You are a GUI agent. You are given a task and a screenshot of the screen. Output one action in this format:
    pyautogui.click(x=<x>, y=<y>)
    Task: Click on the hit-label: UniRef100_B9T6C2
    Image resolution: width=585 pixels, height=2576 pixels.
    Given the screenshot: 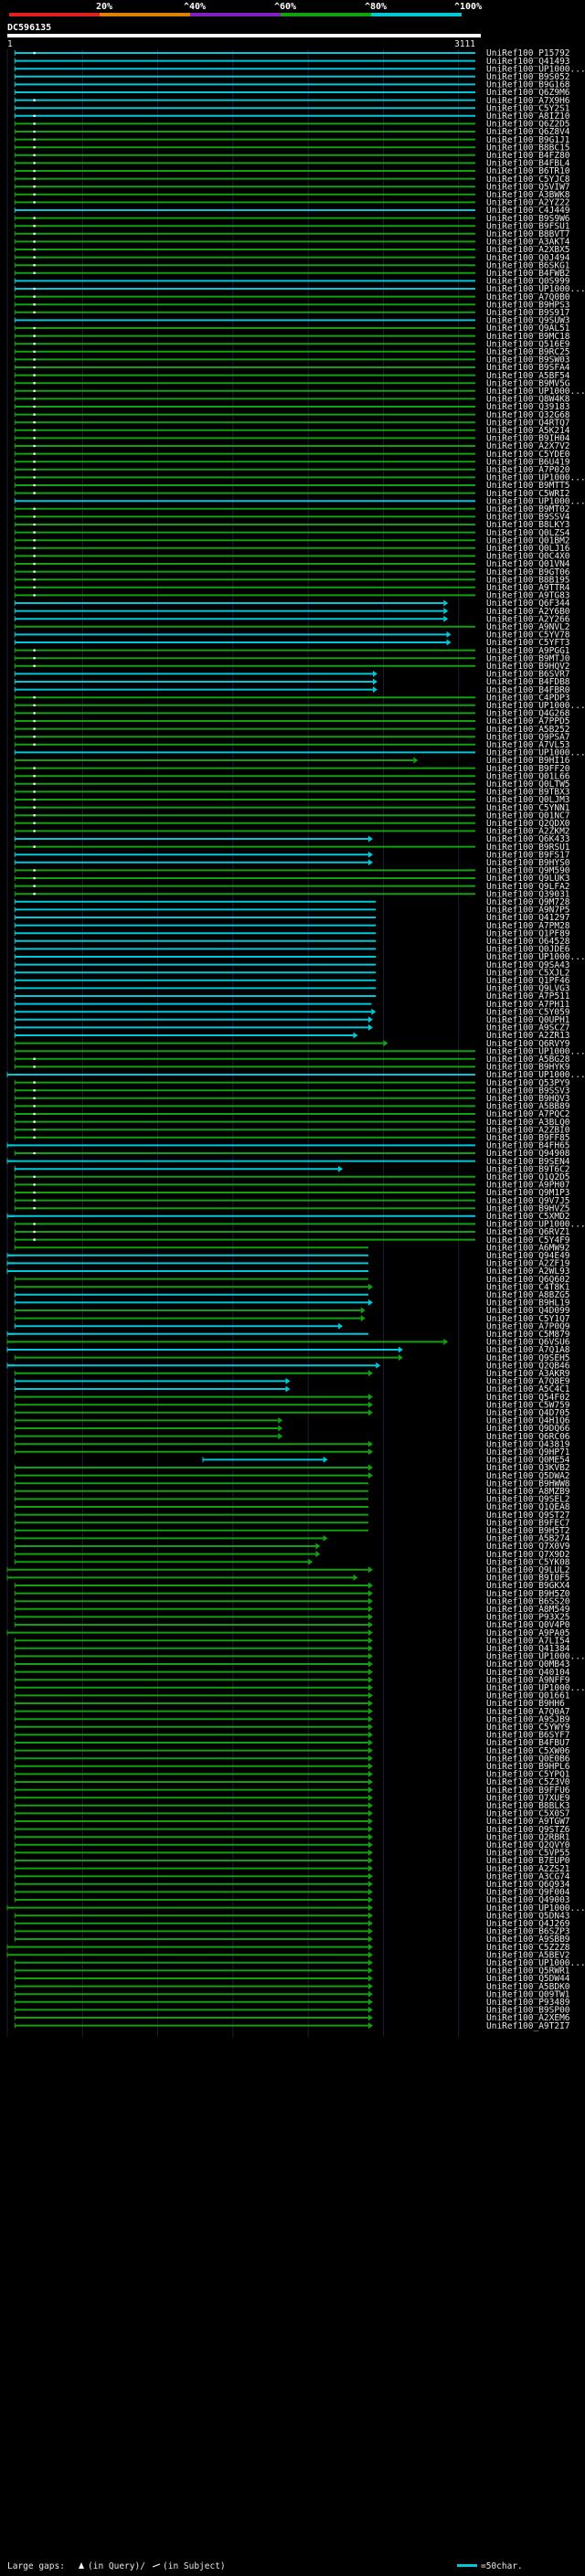 What is the action you would take?
    pyautogui.click(x=528, y=1169)
    